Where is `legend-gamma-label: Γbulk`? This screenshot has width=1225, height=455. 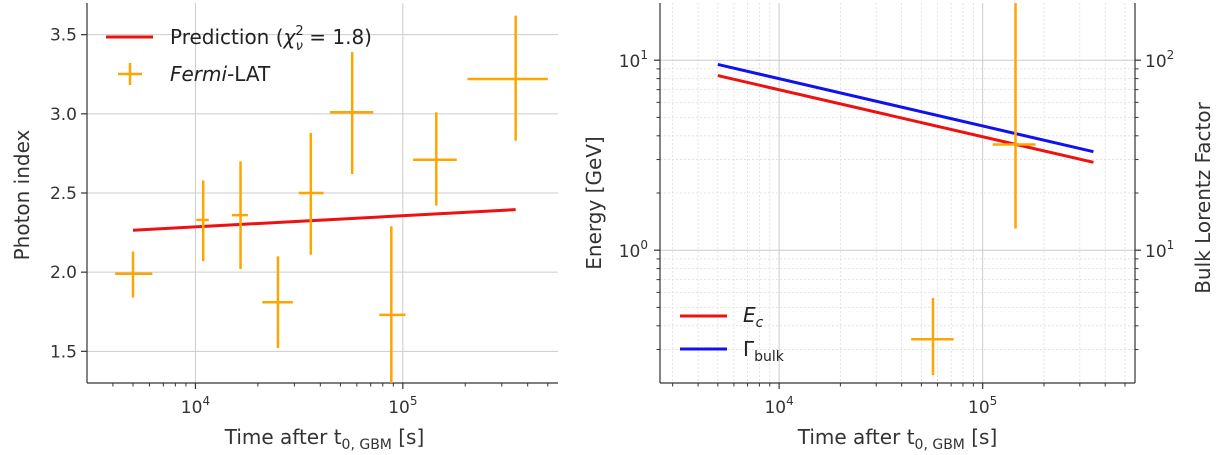
legend-gamma-label: Γbulk is located at coordinates (764, 351).